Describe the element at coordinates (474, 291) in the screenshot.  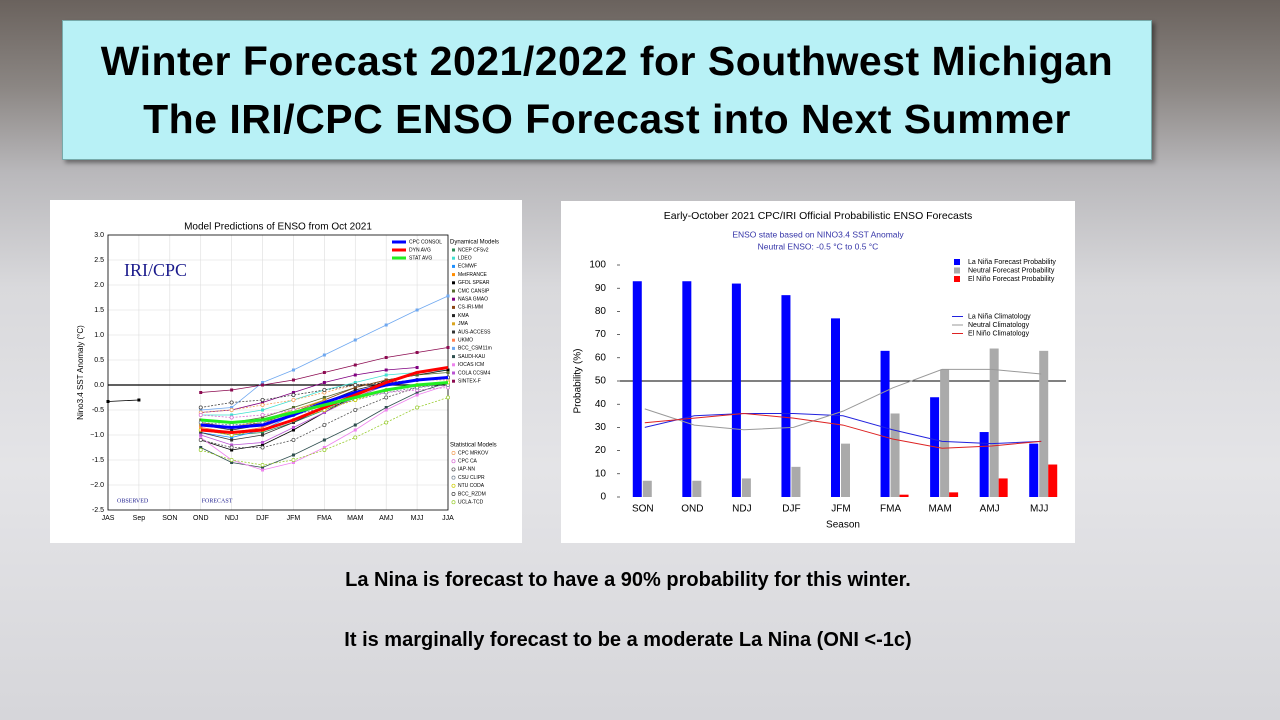
I see `legend-label: CMC CANSIP` at that location.